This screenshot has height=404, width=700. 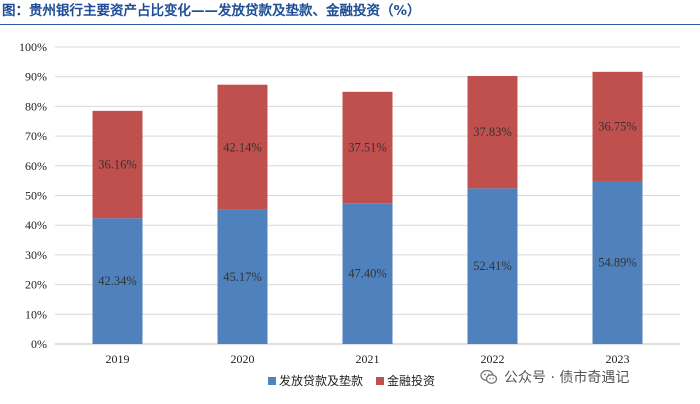 What do you see at coordinates (368, 359) in the screenshot?
I see `x-tick-label: 2021` at bounding box center [368, 359].